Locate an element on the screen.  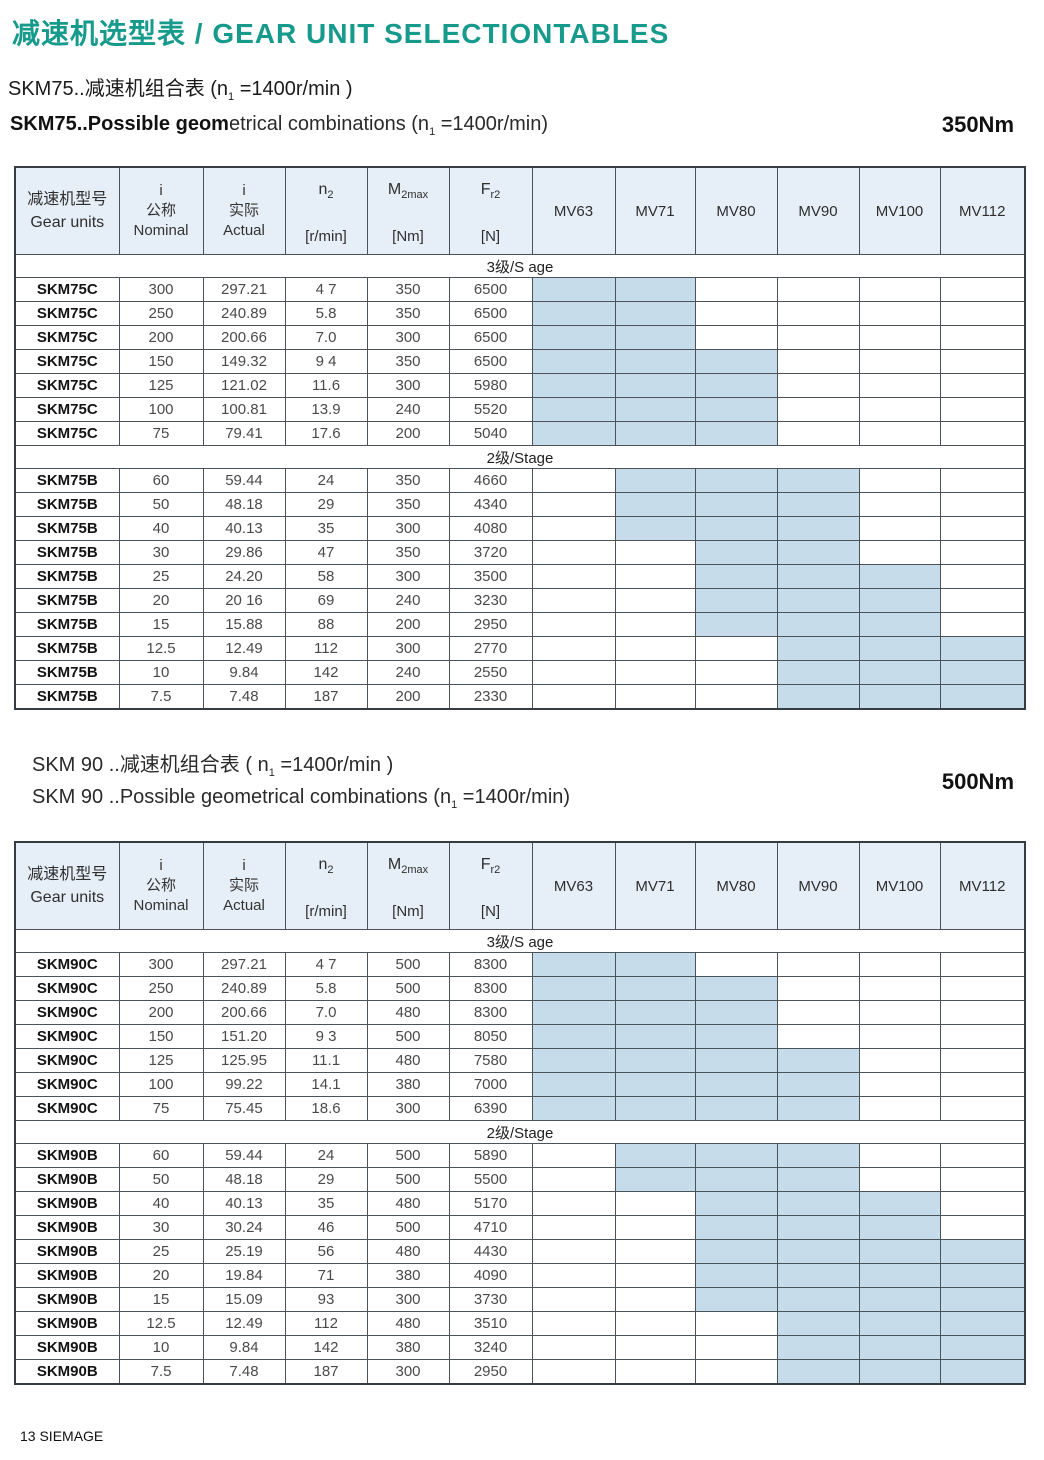
fr2-symbol: Fr2 is located at coordinates (490, 866).